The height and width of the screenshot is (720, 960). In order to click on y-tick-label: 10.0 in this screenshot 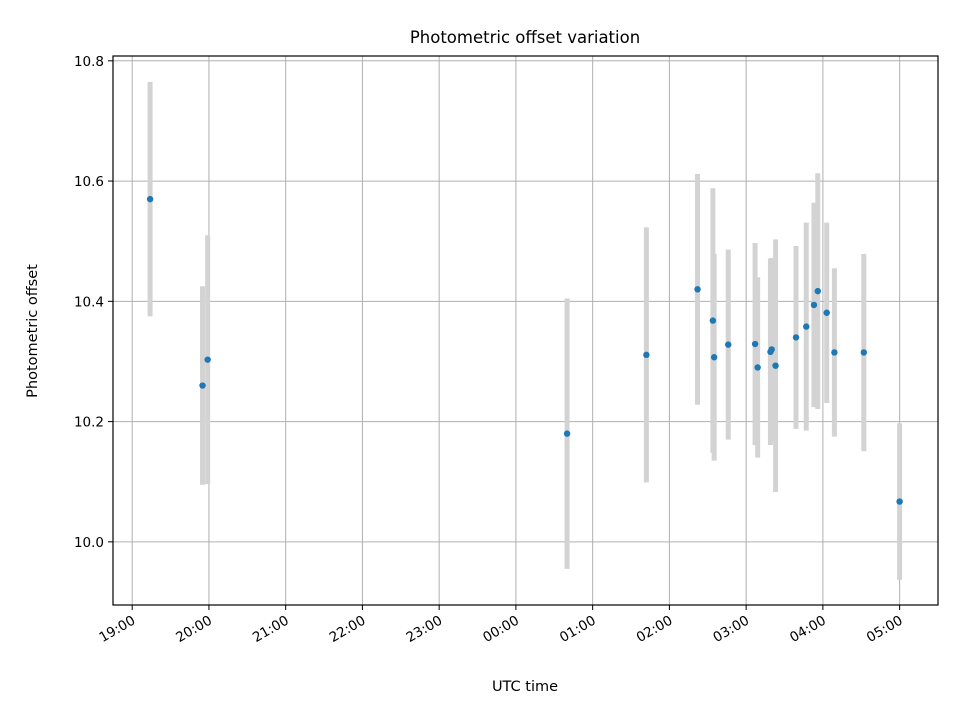, I will do `click(89, 543)`.